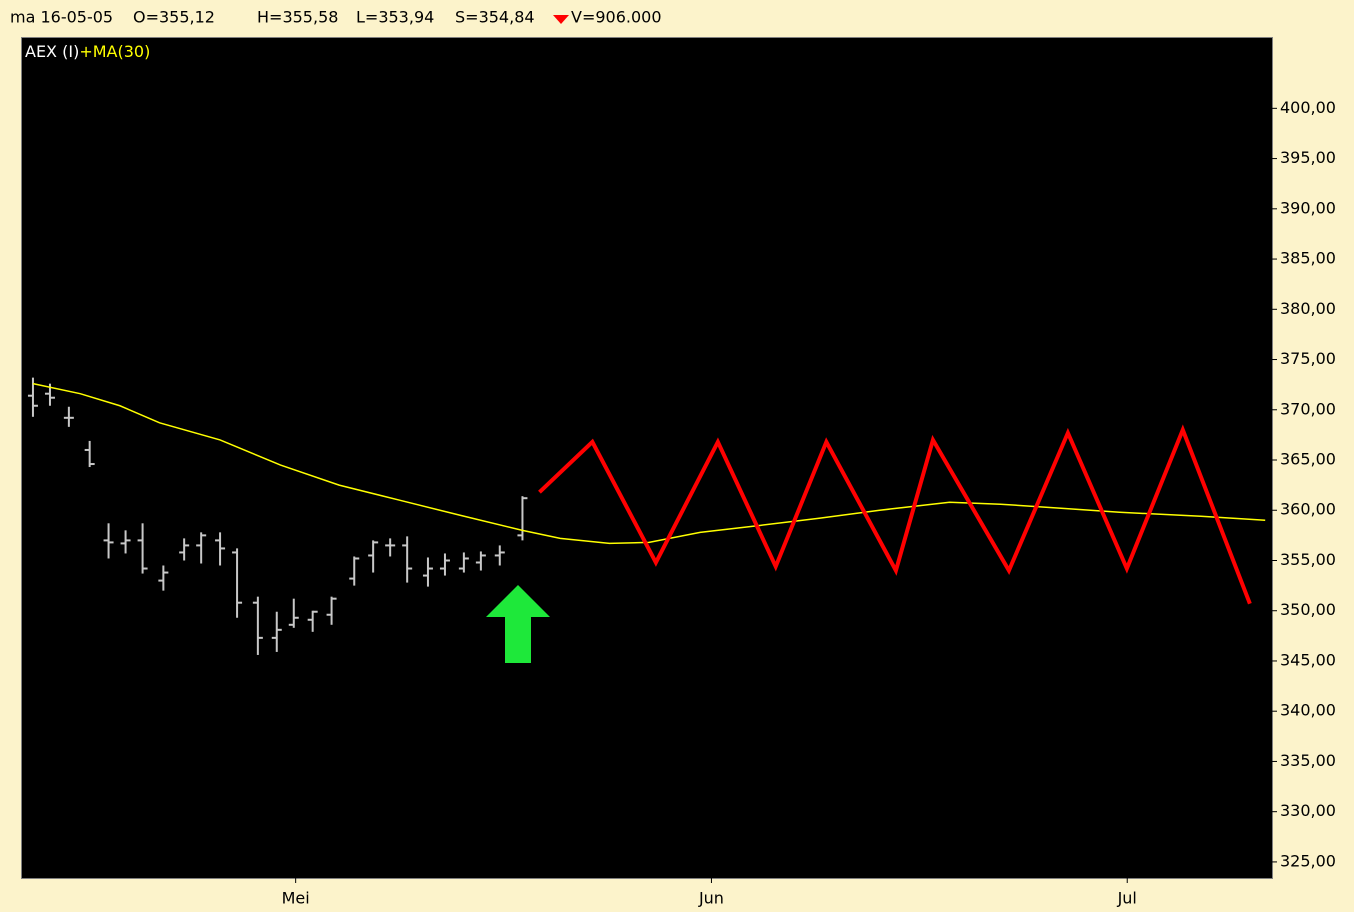 The width and height of the screenshot is (1354, 912). I want to click on legend-entry: +MA(30), so click(114, 51).